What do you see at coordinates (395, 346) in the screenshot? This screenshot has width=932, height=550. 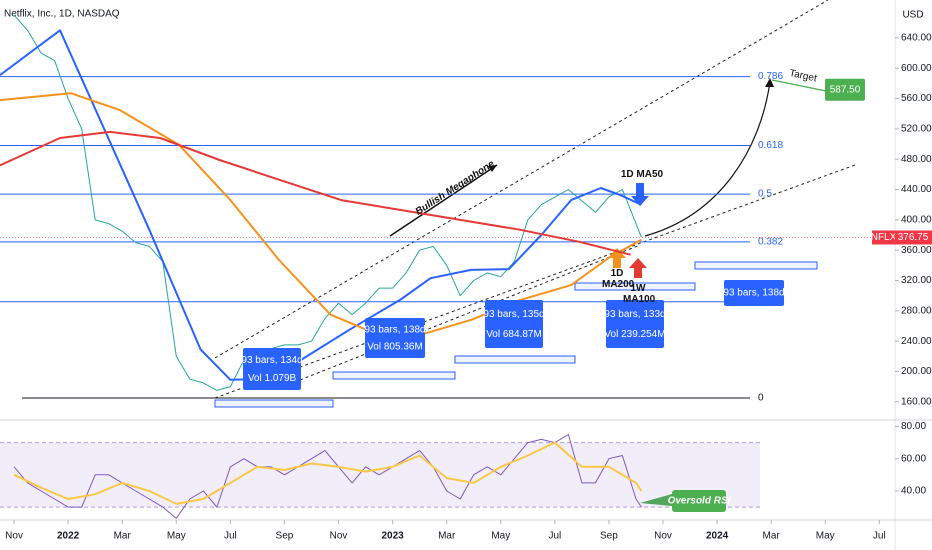 I see `stats-vol: Vol 805.36M` at bounding box center [395, 346].